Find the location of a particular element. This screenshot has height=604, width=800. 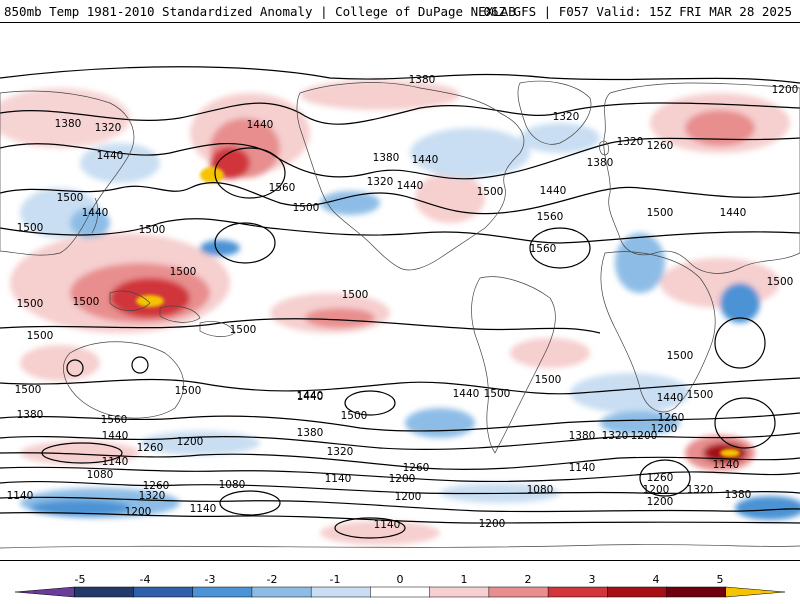

colorbar-tick-label: -3 is located at coordinates (210, 579).